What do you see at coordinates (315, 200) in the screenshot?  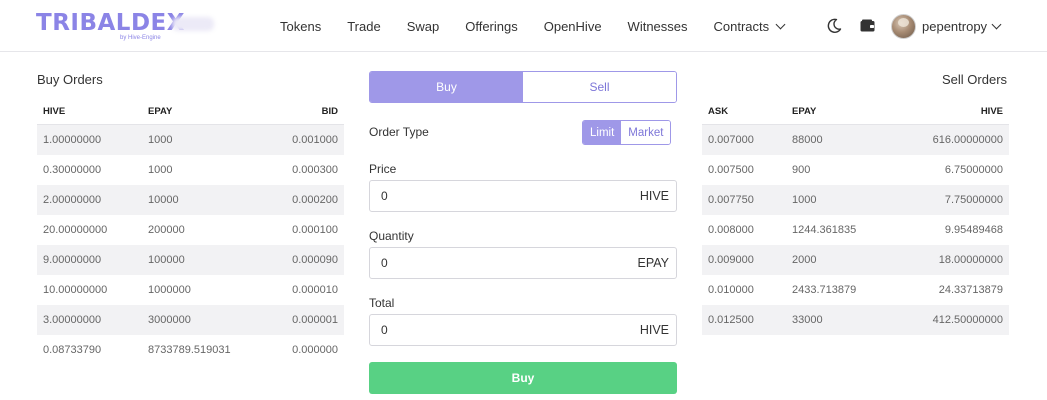 I see `table-cell: 0.000200` at bounding box center [315, 200].